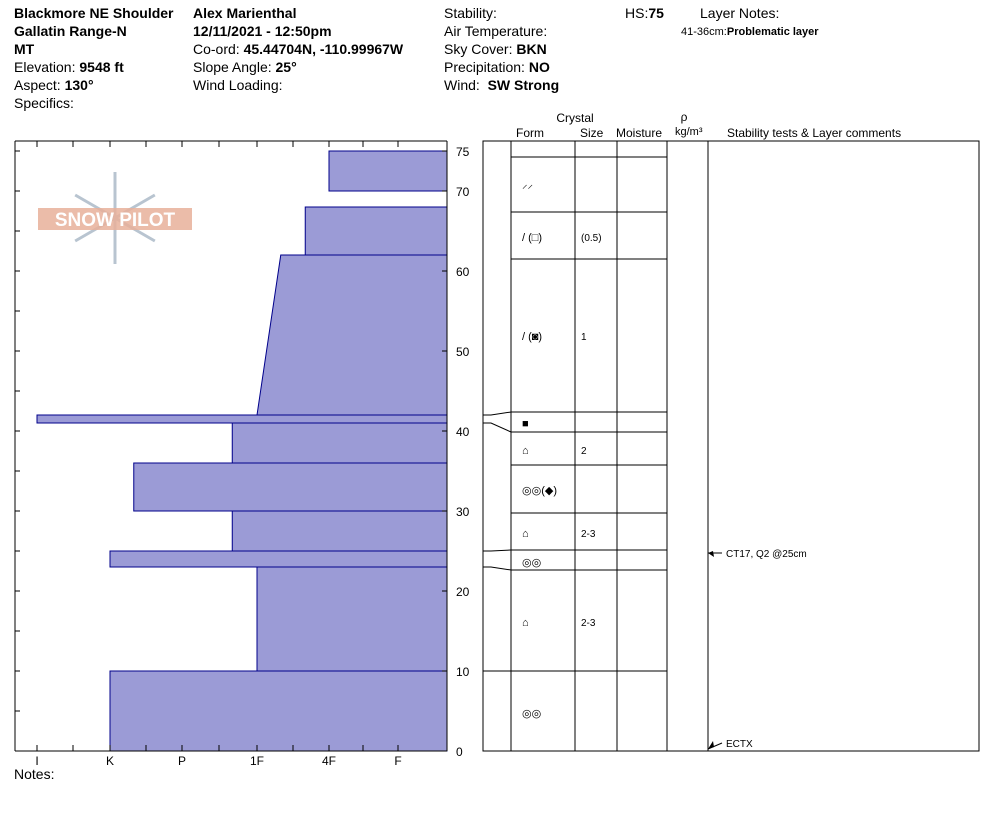 This screenshot has height=840, width=994. Describe the element at coordinates (539, 491) in the screenshot. I see `melt-forms-symbol: ◎◎(◆)` at that location.